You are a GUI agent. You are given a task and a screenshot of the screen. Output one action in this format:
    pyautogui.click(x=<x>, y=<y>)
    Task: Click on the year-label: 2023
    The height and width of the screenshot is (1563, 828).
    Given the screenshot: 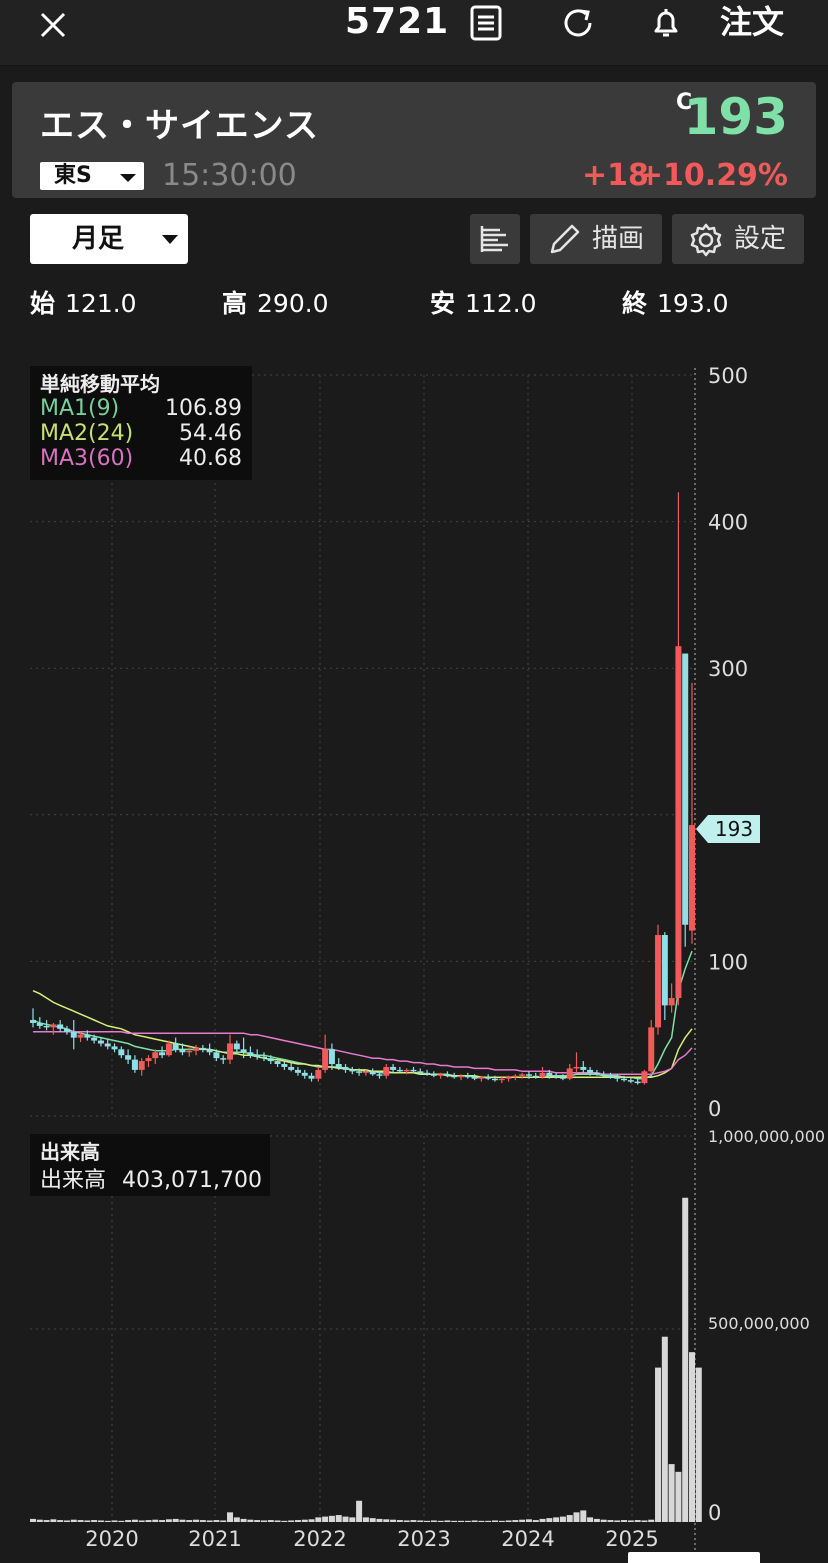 What is the action you would take?
    pyautogui.click(x=423, y=1539)
    